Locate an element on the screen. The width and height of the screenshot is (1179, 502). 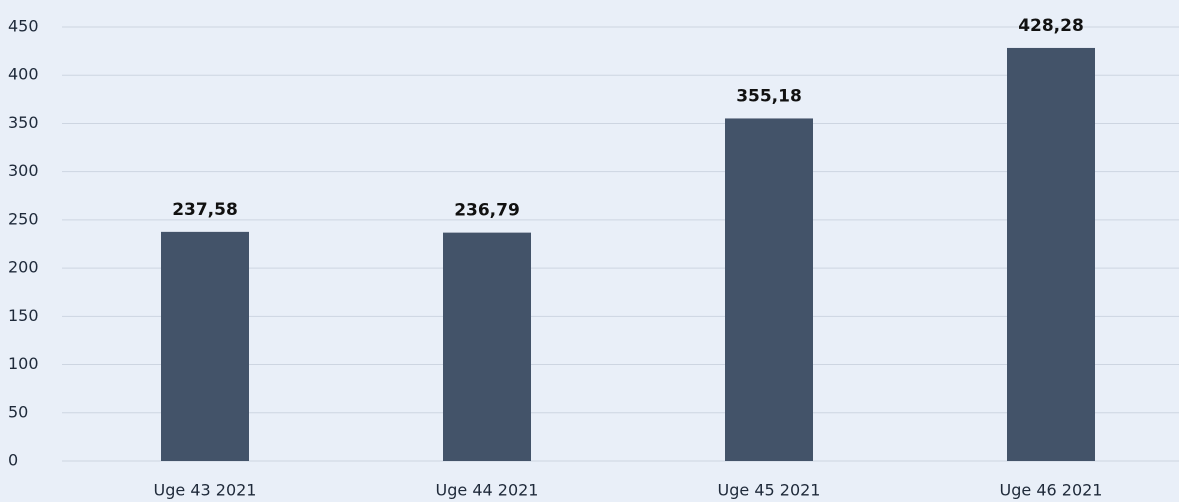
x-tick-label: Uge 43 2021 is located at coordinates (205, 490).